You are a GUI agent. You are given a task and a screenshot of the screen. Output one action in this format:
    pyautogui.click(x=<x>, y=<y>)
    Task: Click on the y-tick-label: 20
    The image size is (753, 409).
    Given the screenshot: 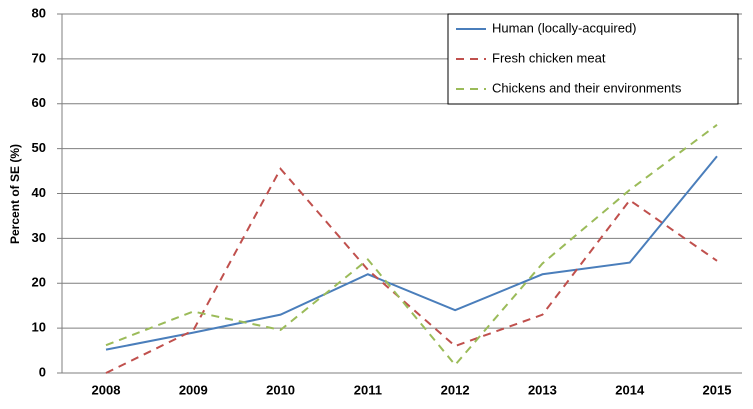 What is the action you would take?
    pyautogui.click(x=39, y=282)
    